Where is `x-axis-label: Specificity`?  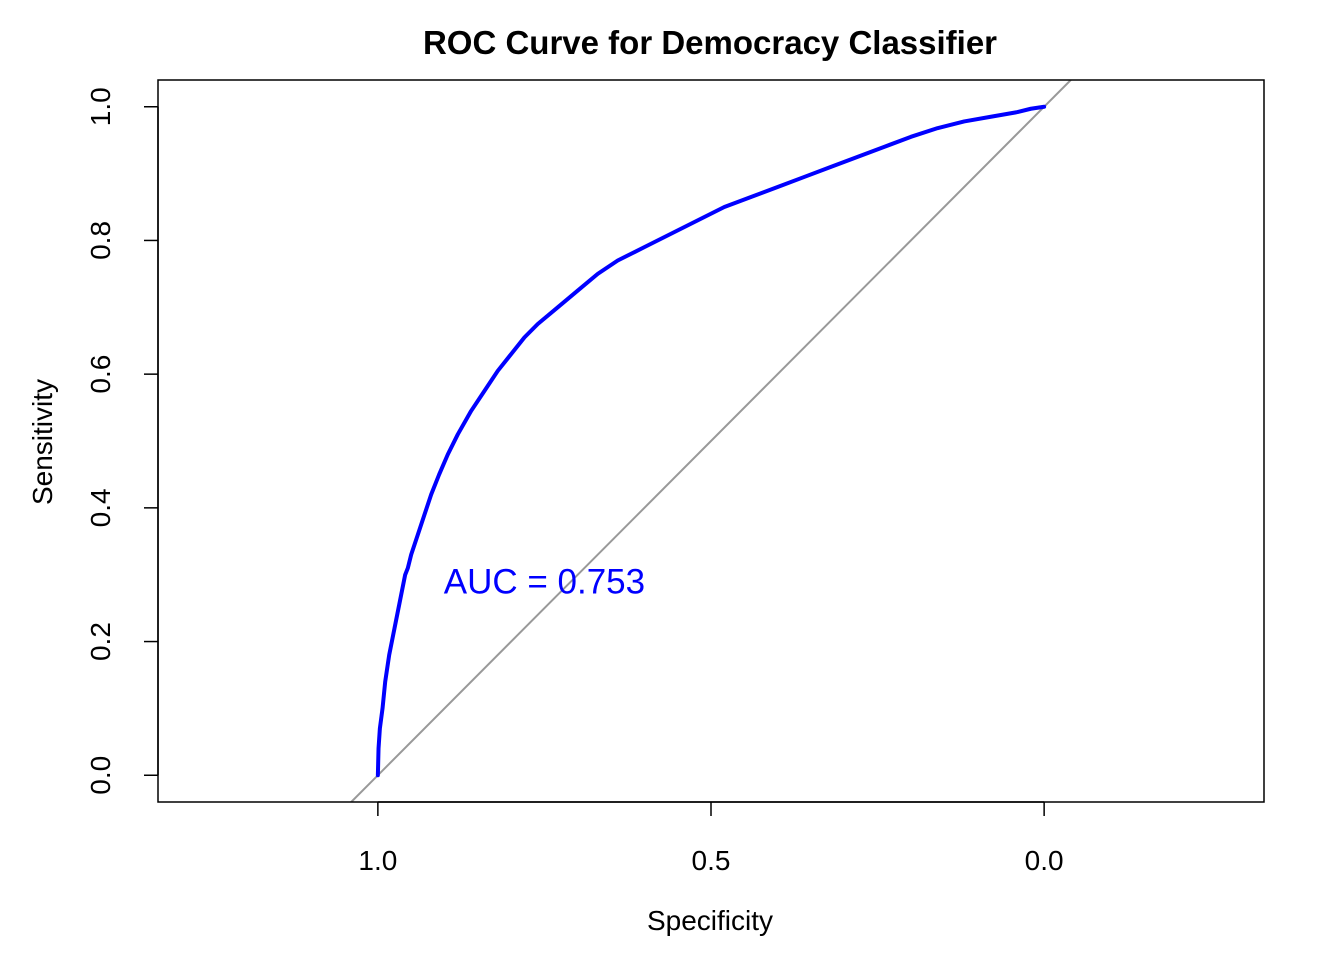
x-axis-label: Specificity is located at coordinates (710, 920).